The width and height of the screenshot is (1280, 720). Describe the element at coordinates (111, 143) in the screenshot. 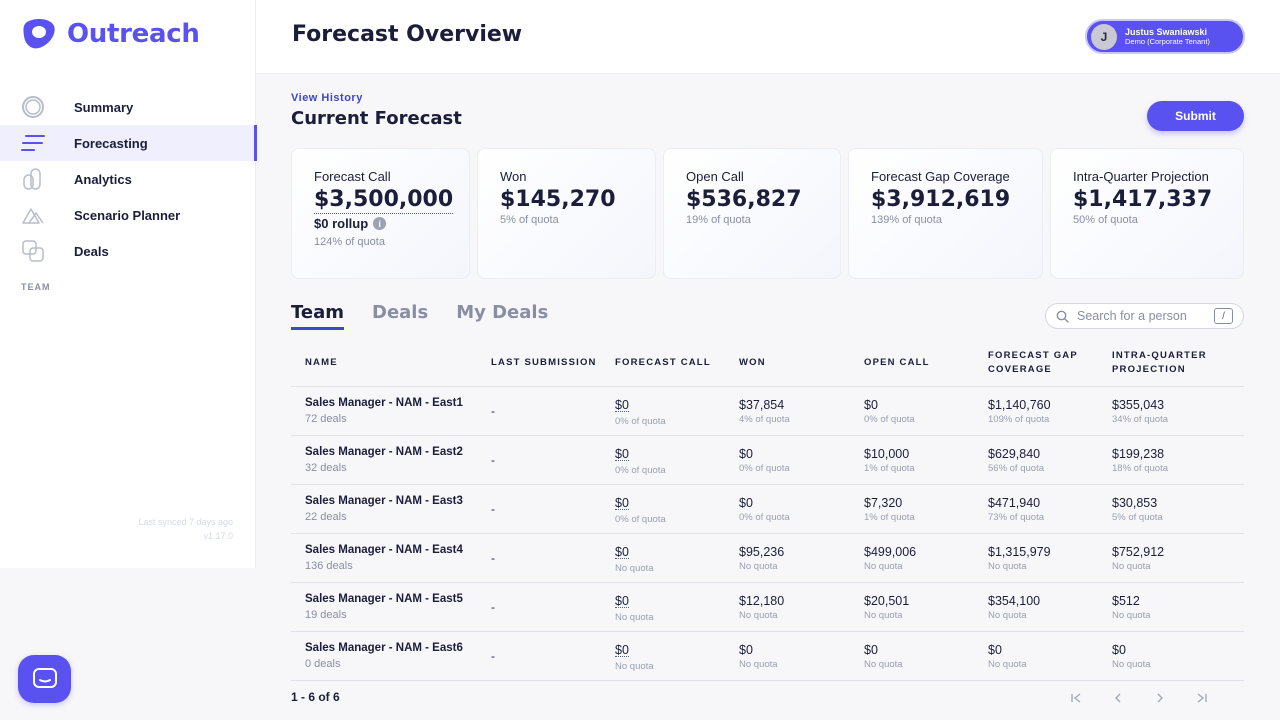

I see `sidebar-item-label: Forecasting` at that location.